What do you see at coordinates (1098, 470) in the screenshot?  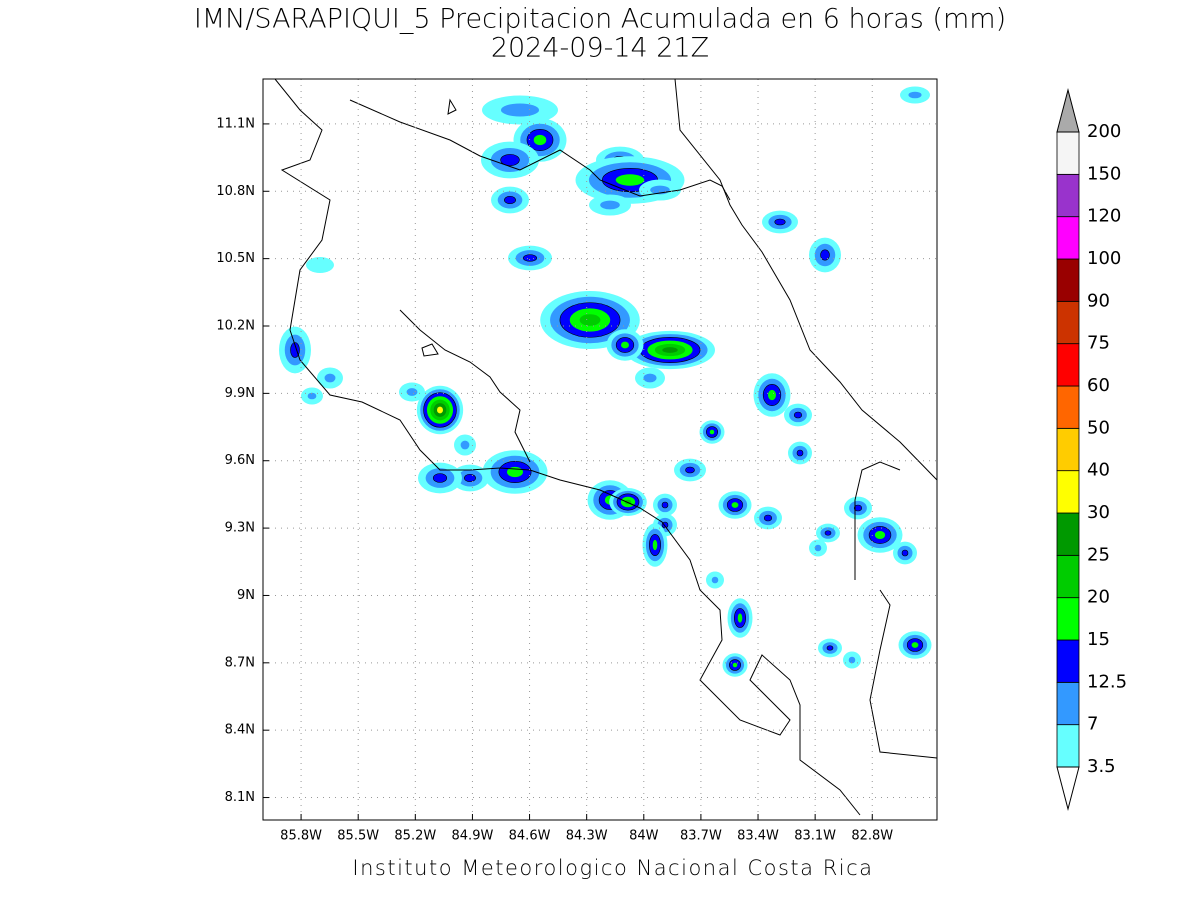 I see `colorbar-label: 40` at bounding box center [1098, 470].